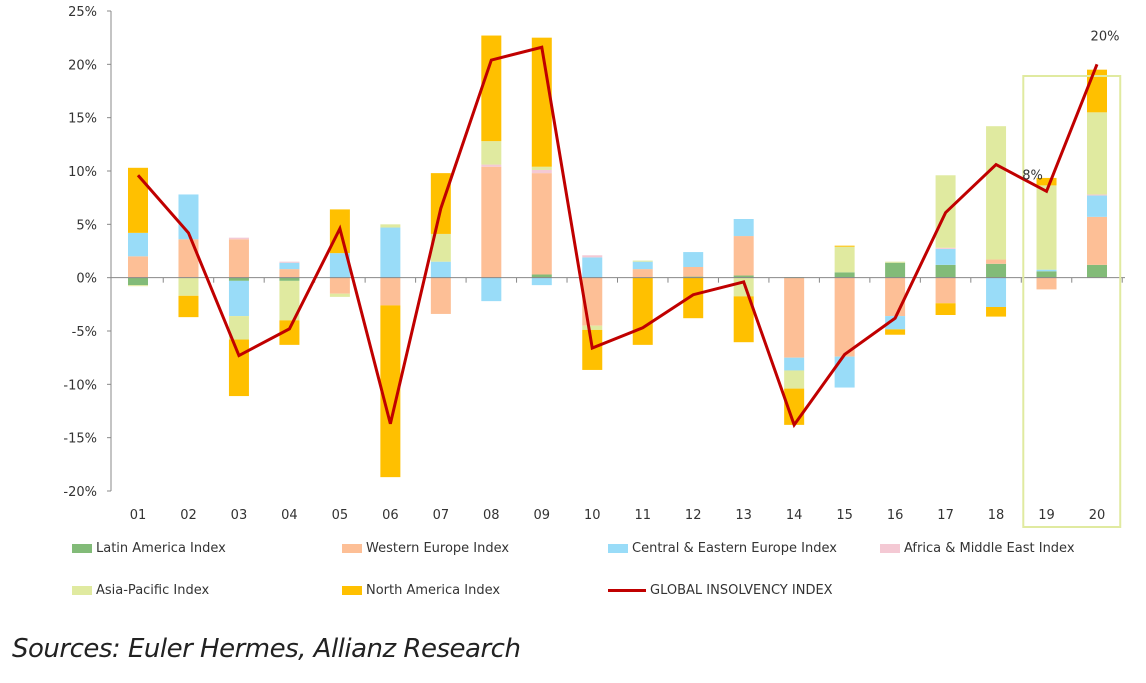 The height and width of the screenshot is (683, 1146). I want to click on x-tick-label: 05, so click(340, 515).